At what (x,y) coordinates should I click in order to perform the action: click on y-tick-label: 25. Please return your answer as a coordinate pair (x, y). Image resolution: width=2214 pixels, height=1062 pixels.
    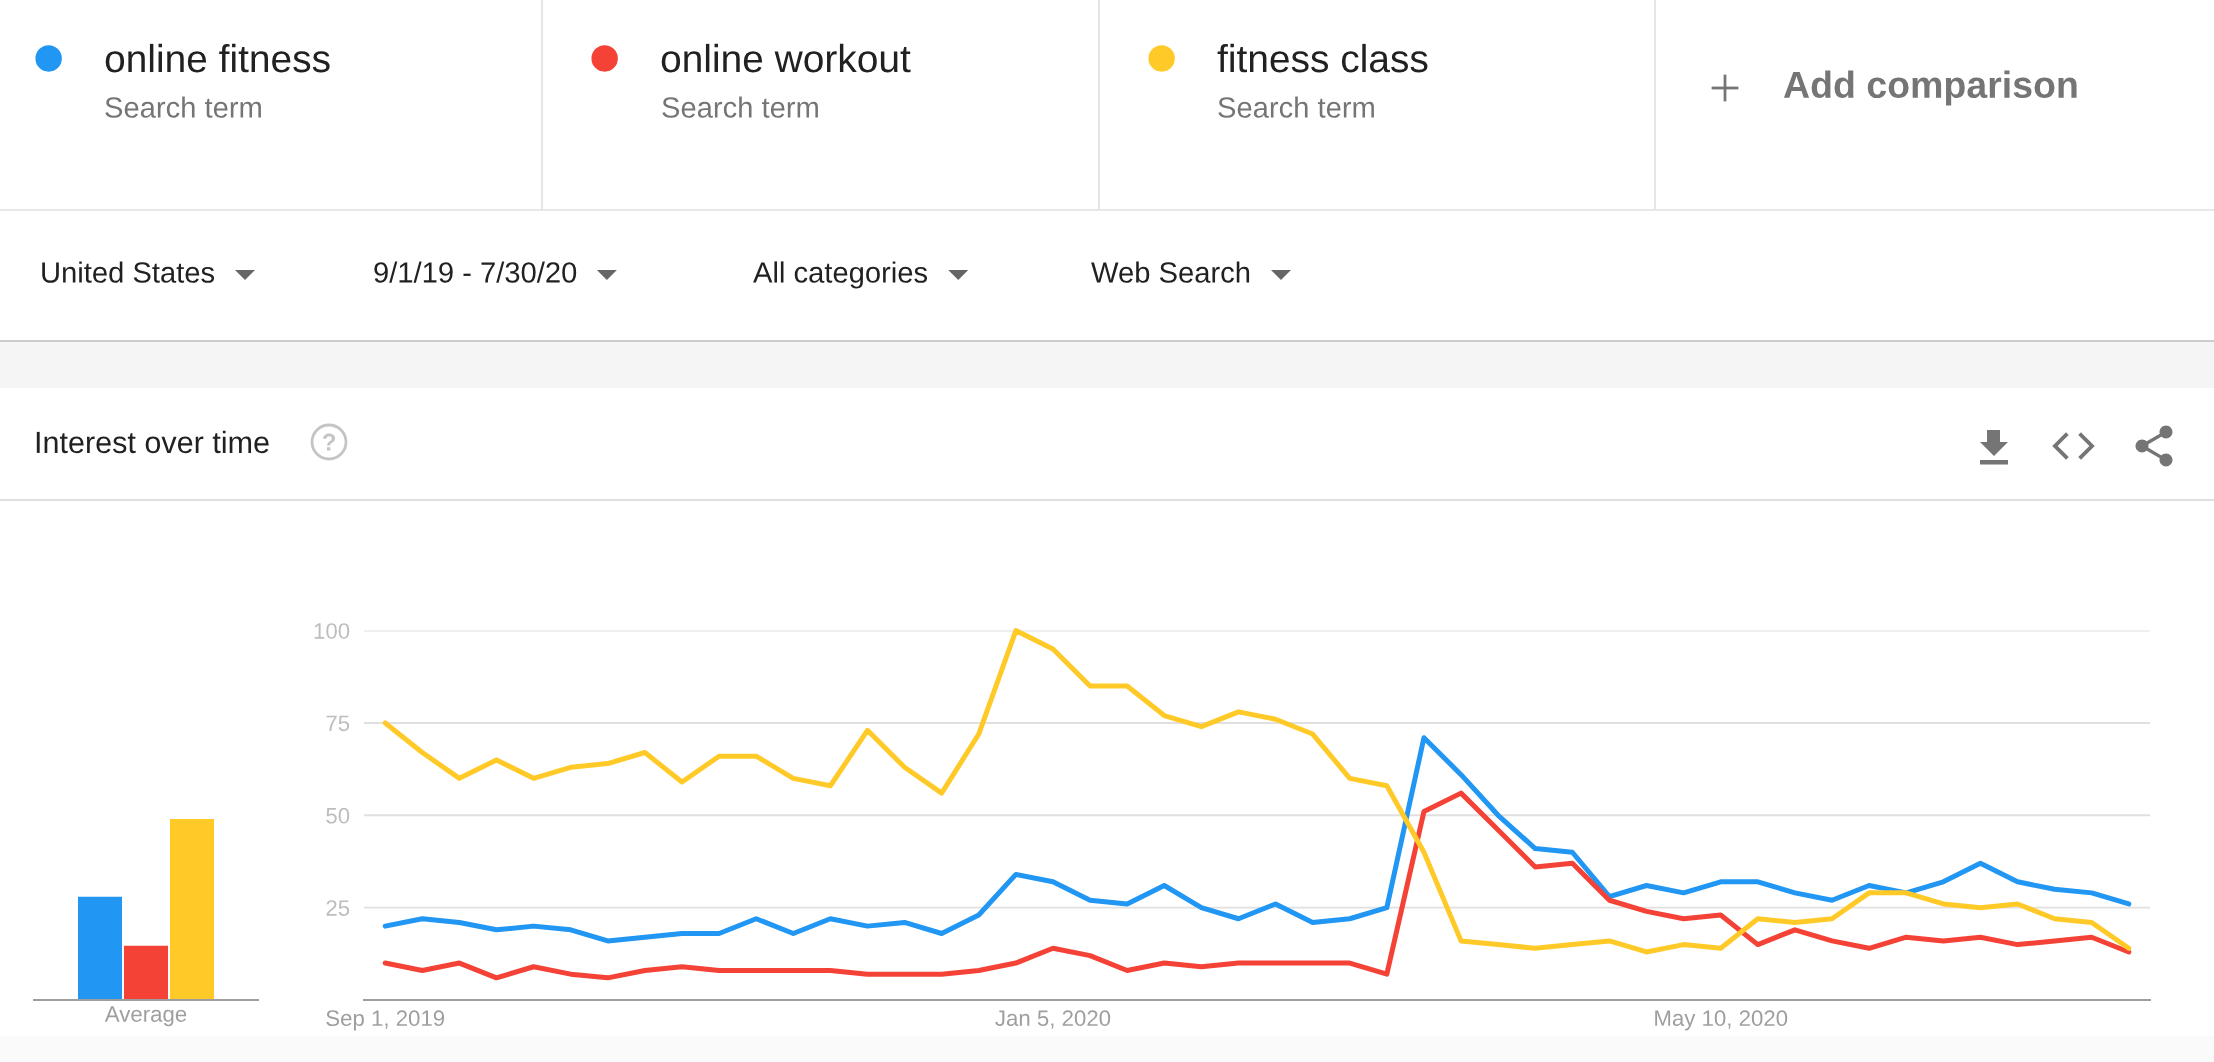
    Looking at the image, I should click on (338, 908).